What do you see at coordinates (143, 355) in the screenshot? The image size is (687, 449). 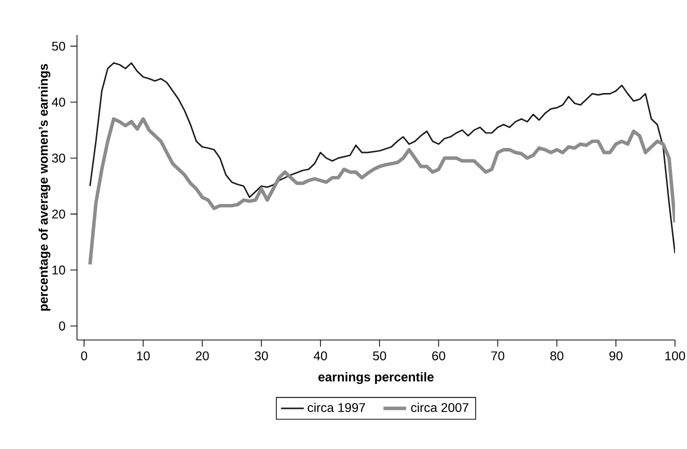 I see `x-tick-label: 10` at bounding box center [143, 355].